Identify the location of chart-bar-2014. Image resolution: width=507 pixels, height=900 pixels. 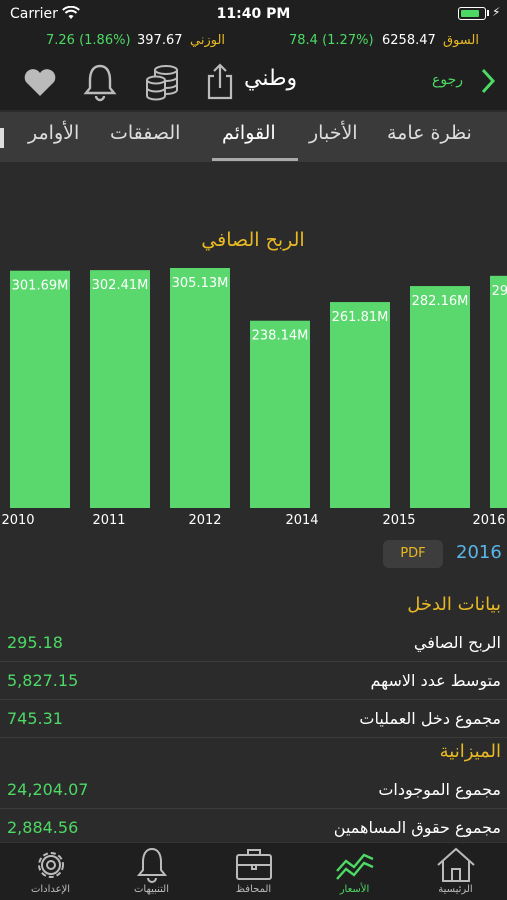
(360, 405).